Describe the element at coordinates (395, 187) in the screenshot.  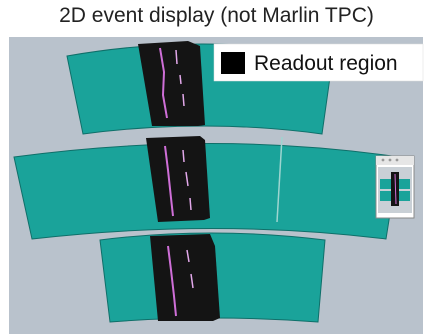
I see `mini-event-thumbnail-icon` at that location.